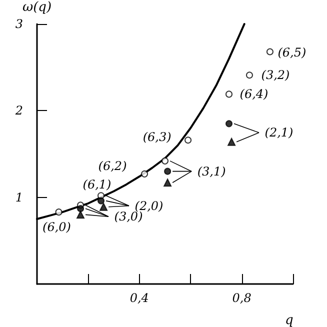 The width and height of the screenshot is (327, 327). What do you see at coordinates (254, 94) in the screenshot?
I see `annotation: (6,4)` at bounding box center [254, 94].